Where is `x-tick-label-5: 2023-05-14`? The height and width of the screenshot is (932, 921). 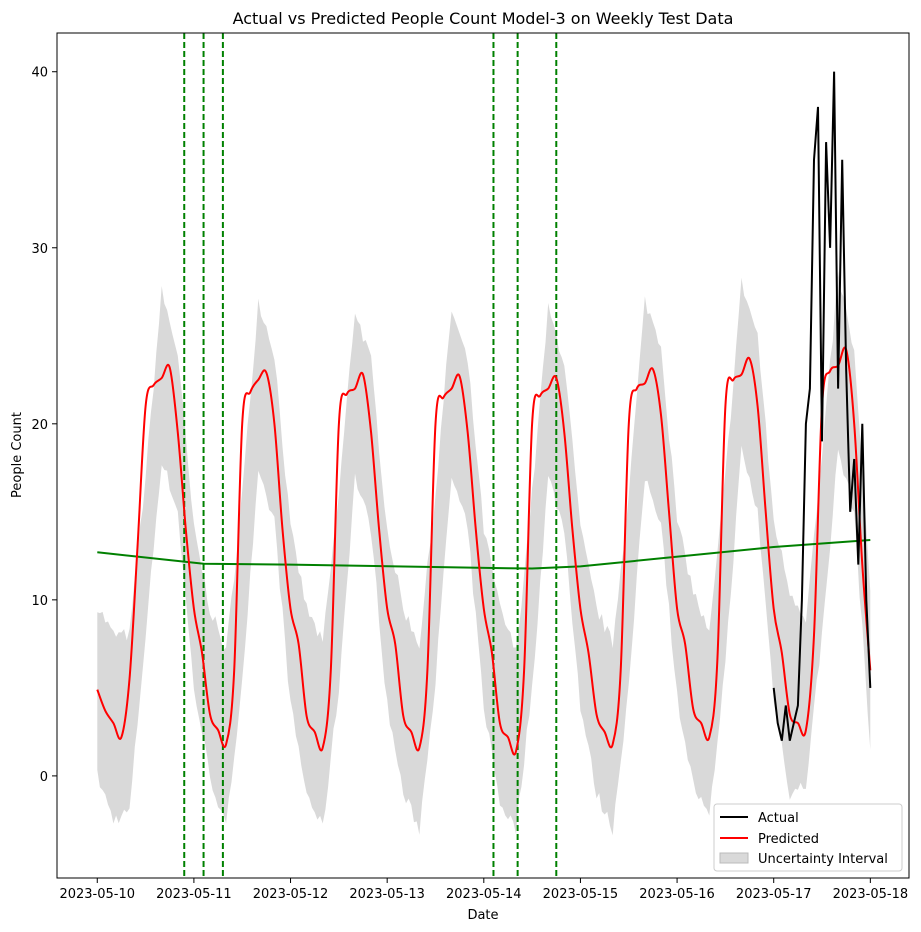 x-tick-label-5: 2023-05-14 is located at coordinates (484, 894).